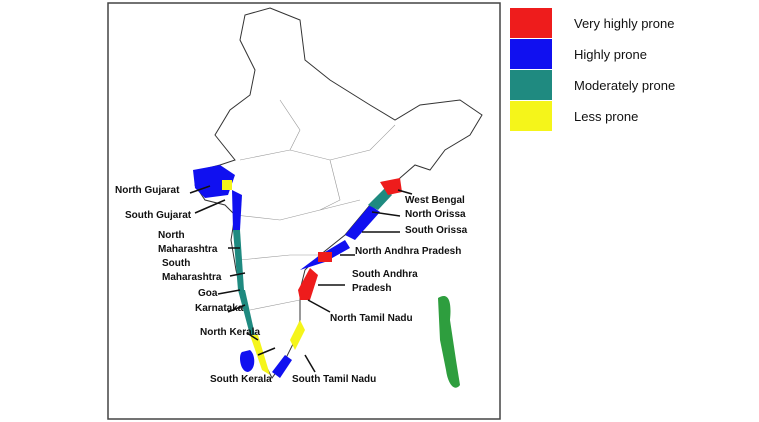 The width and height of the screenshot is (759, 422). What do you see at coordinates (147, 190) in the screenshot?
I see `region-label: North Gujarat` at bounding box center [147, 190].